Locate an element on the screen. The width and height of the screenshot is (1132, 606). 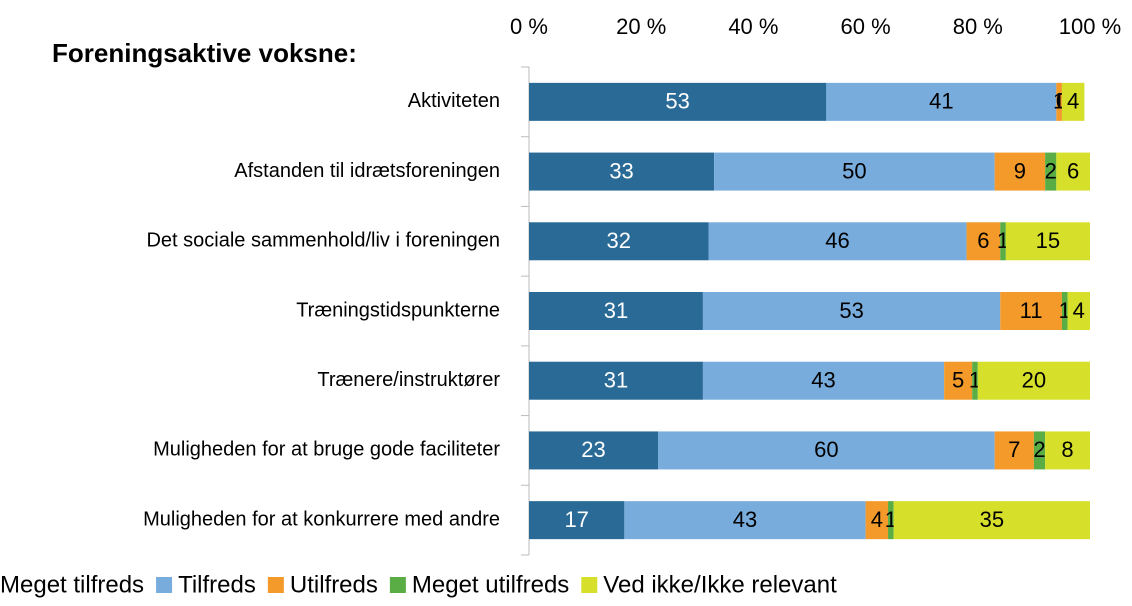
chart-title: Foreningsaktive voksne: is located at coordinates (204, 53).